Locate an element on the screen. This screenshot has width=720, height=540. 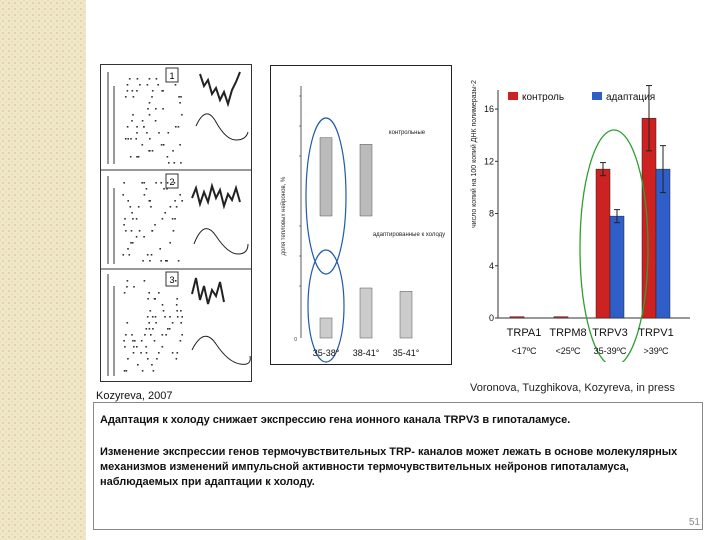
label-control-neurons: контрольные is located at coordinates (407, 133).